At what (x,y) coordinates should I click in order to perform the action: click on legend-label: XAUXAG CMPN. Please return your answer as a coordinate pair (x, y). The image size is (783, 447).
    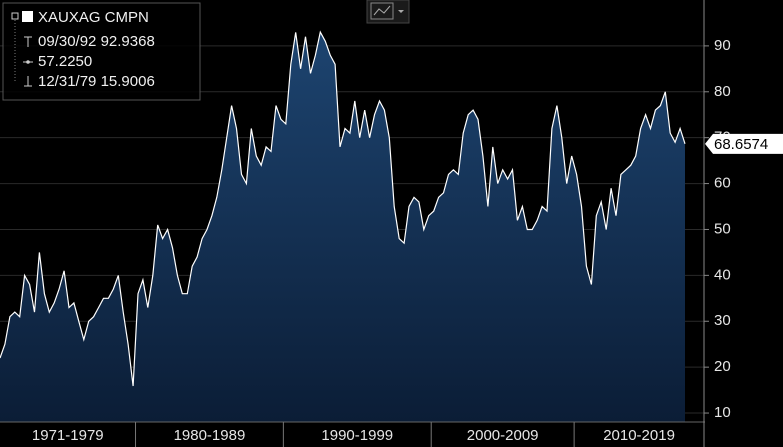
    Looking at the image, I should click on (93, 17).